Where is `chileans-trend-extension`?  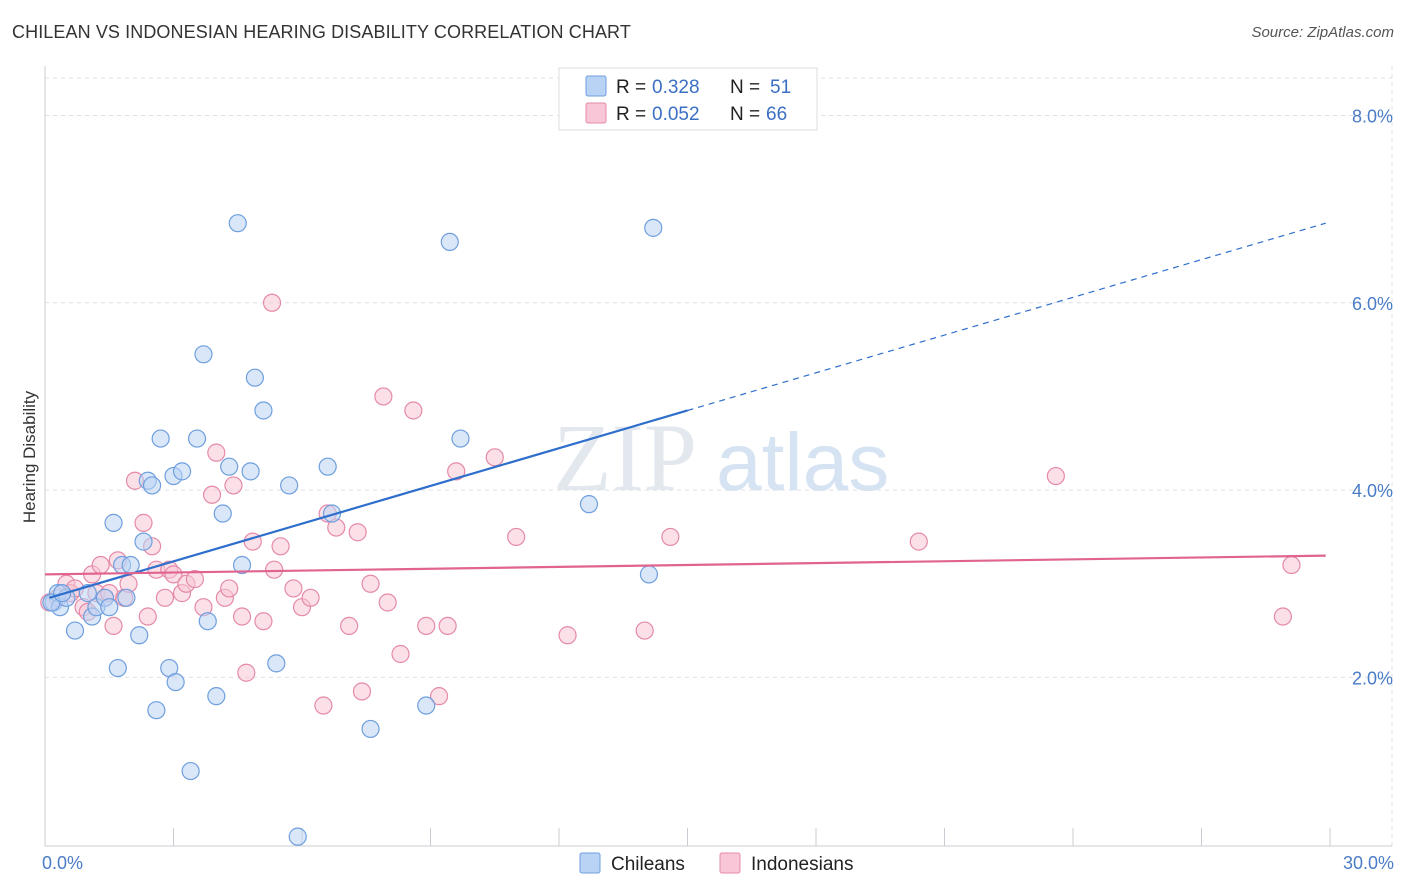
chileans-trend-extension is located at coordinates (1006, 317).